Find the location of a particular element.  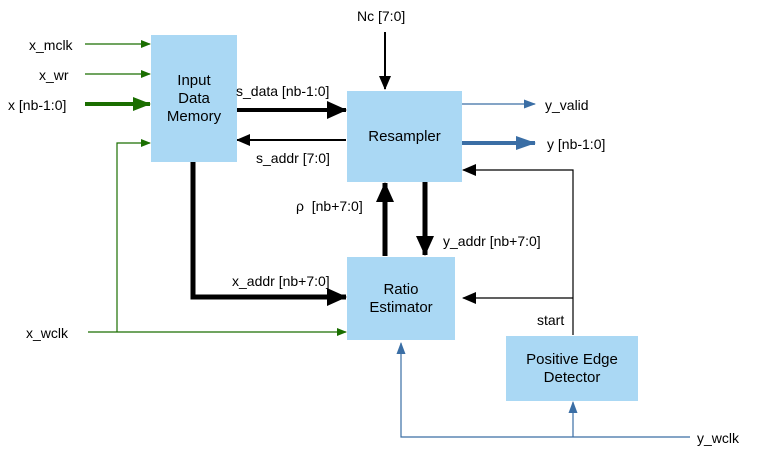

y-valid-label: y_valid is located at coordinates (567, 105).